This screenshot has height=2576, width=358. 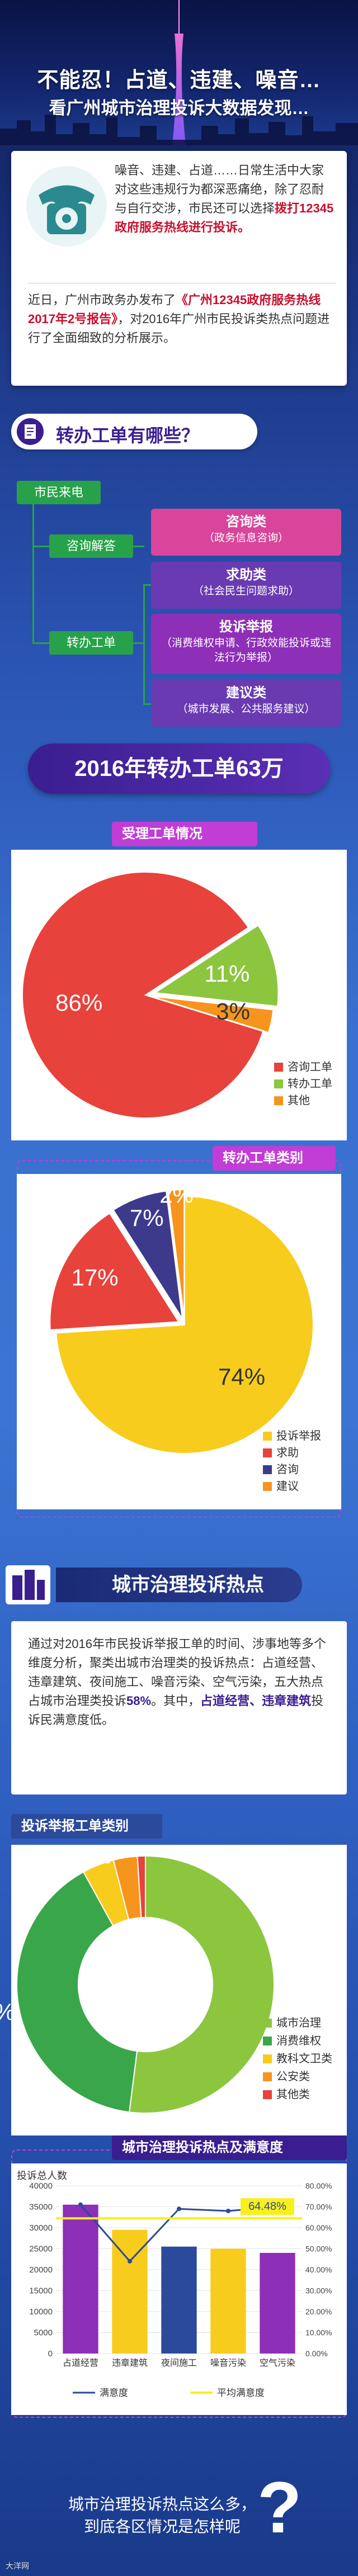 What do you see at coordinates (293, 2076) in the screenshot?
I see `legend-label-3: 公安类` at bounding box center [293, 2076].